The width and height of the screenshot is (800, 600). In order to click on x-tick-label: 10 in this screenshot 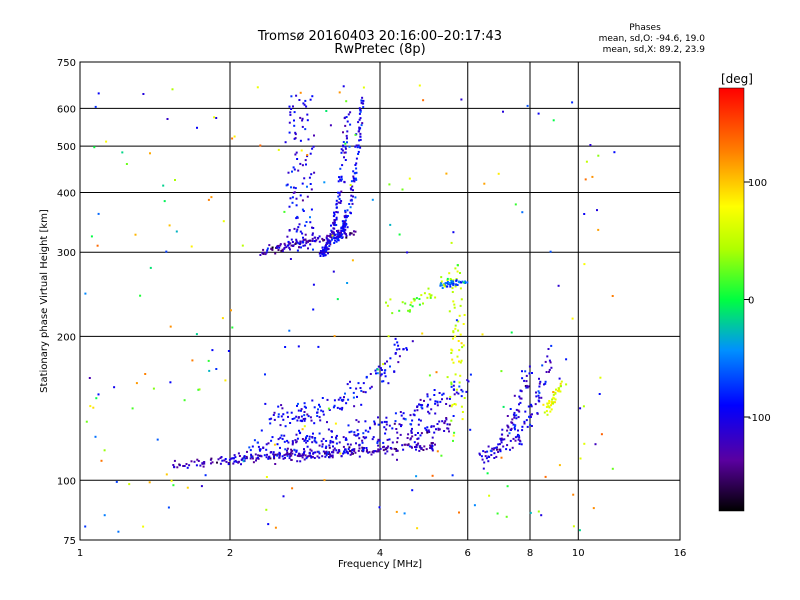, I will do `click(578, 553)`.